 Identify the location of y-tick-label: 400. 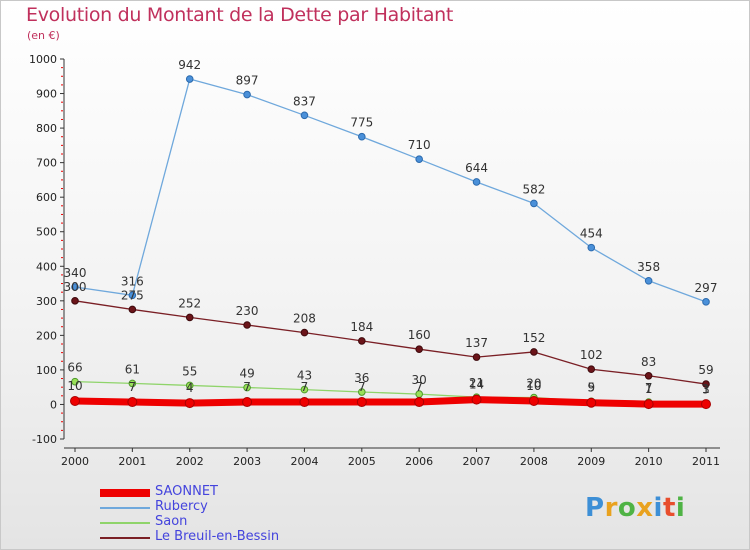
(46, 266).